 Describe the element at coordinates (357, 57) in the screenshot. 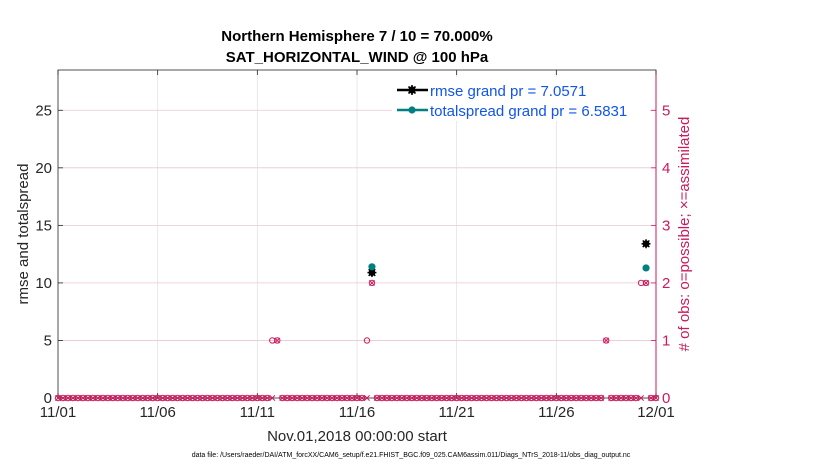

I see `chart-title-line2: SAT_HORIZONTAL_WIND @ 100 hPa` at that location.